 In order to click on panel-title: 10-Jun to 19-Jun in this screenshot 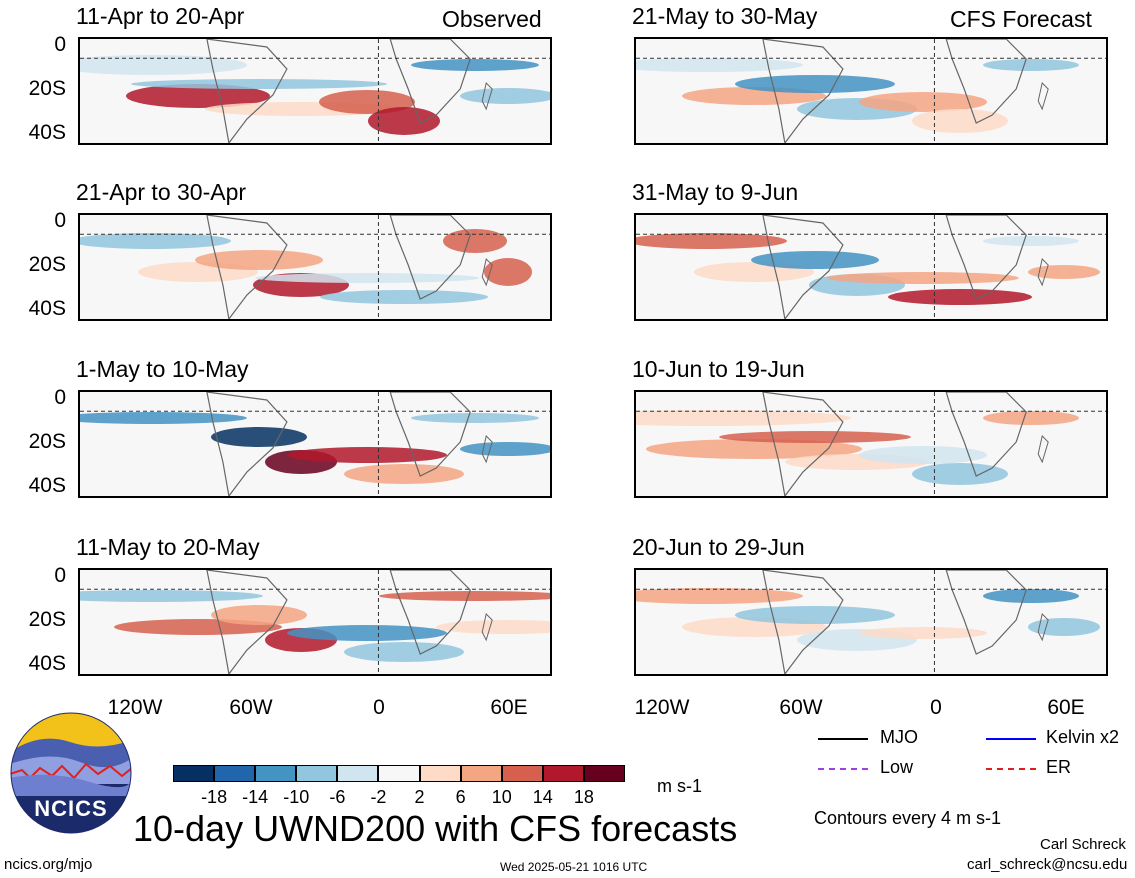, I will do `click(718, 369)`.